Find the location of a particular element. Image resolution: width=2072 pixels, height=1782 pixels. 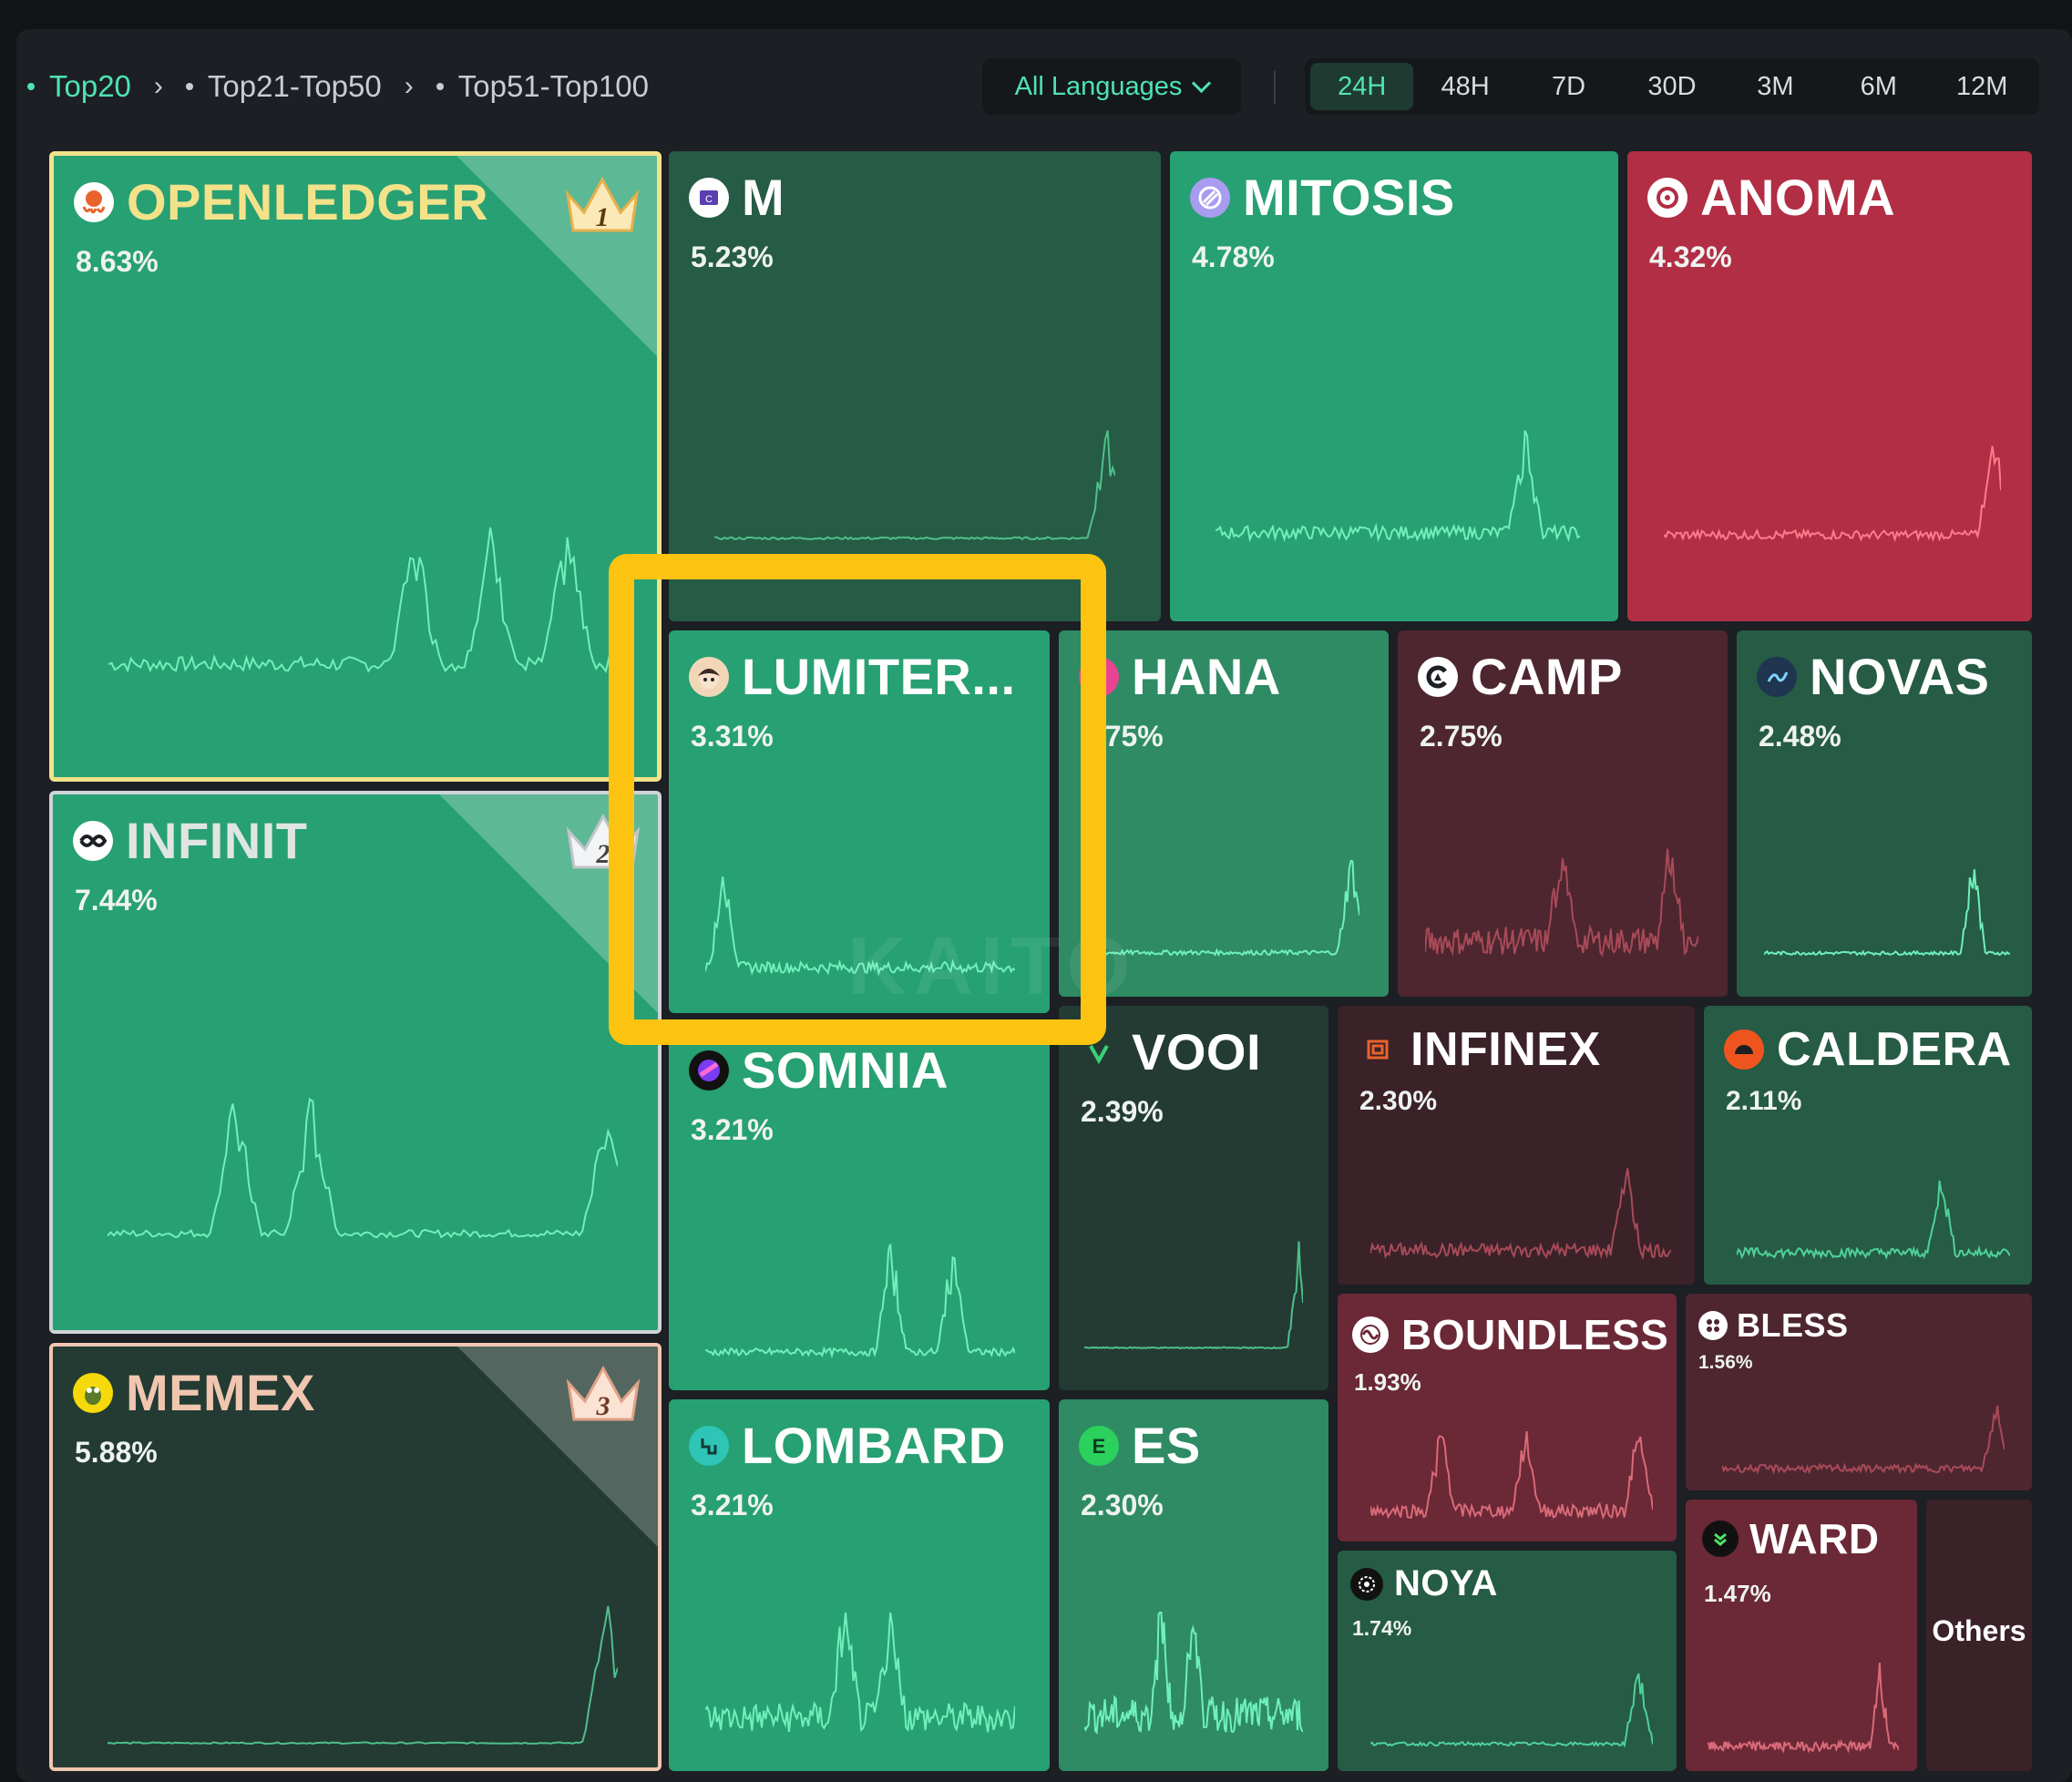

frog-icon is located at coordinates (93, 1392).